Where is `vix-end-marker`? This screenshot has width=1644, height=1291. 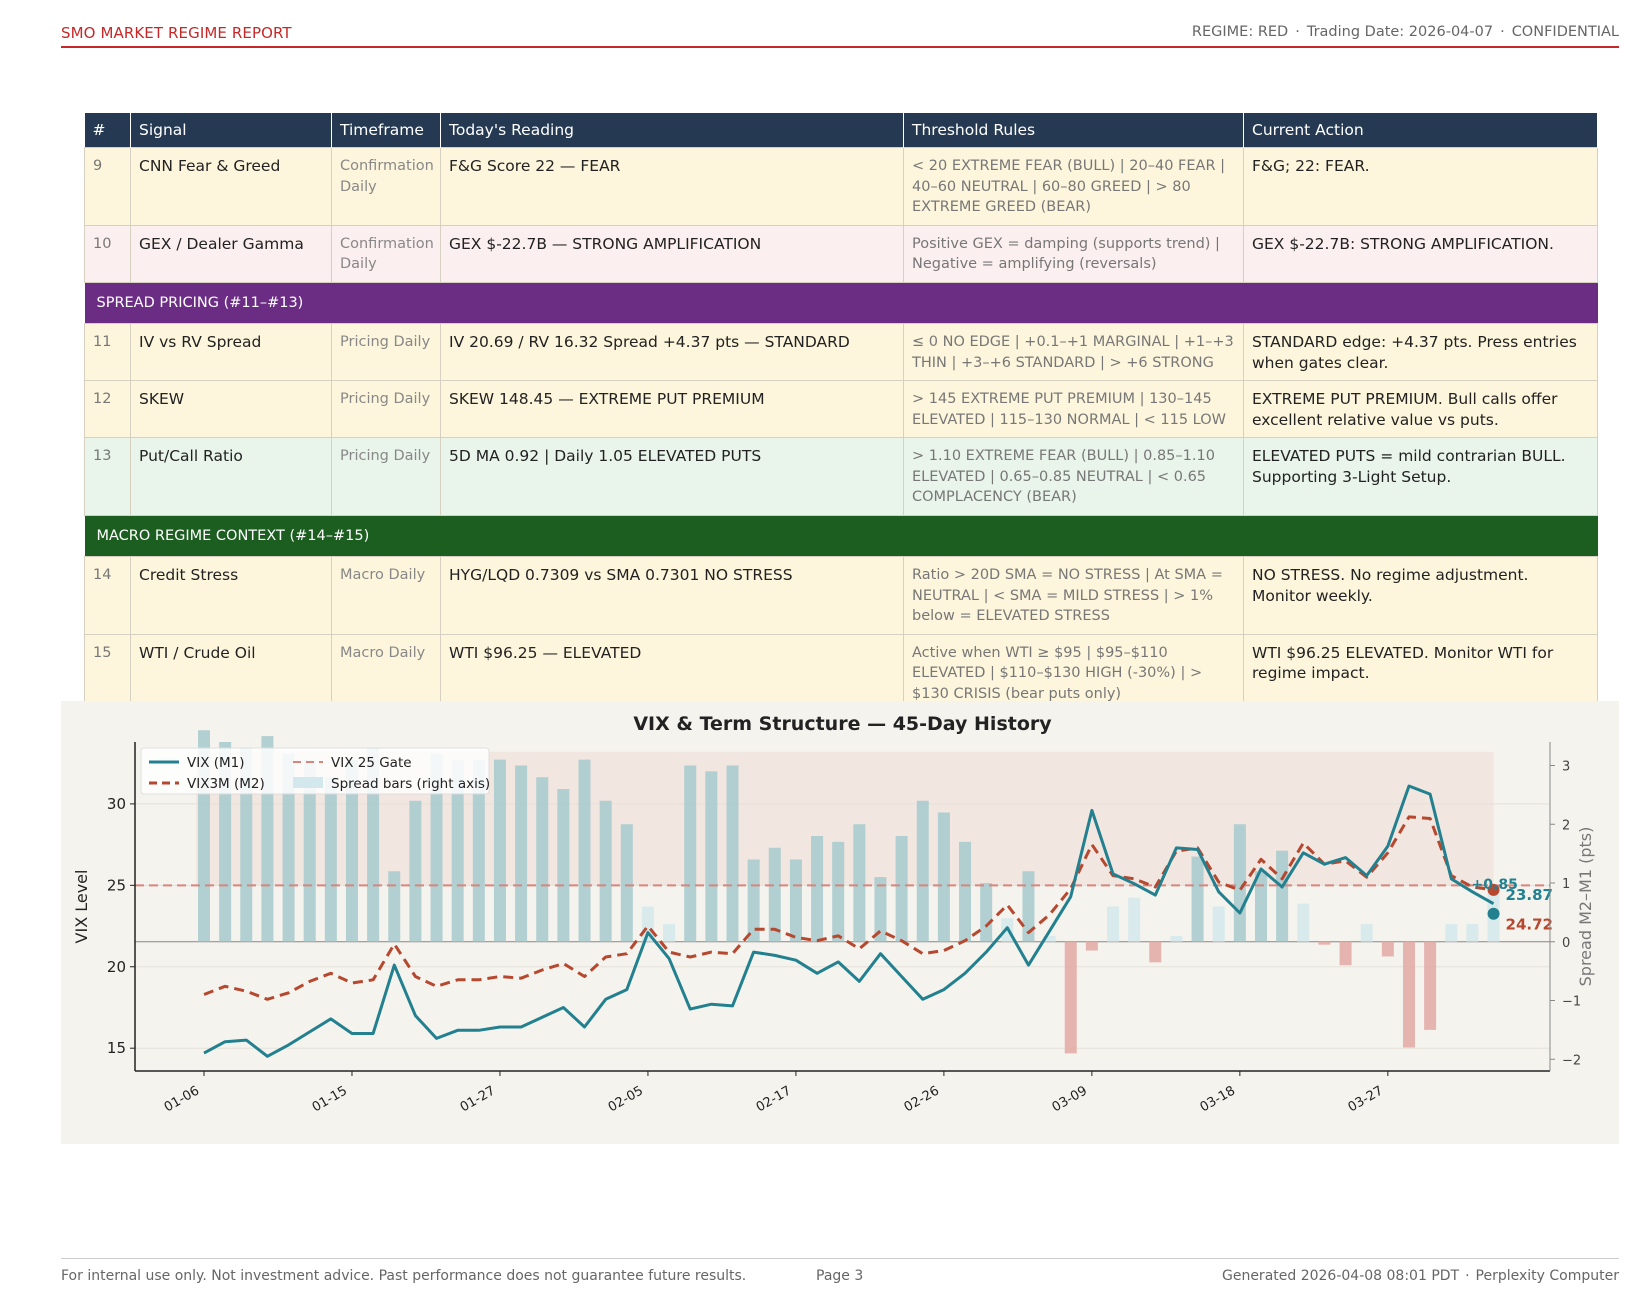
vix-end-marker is located at coordinates (1493, 913).